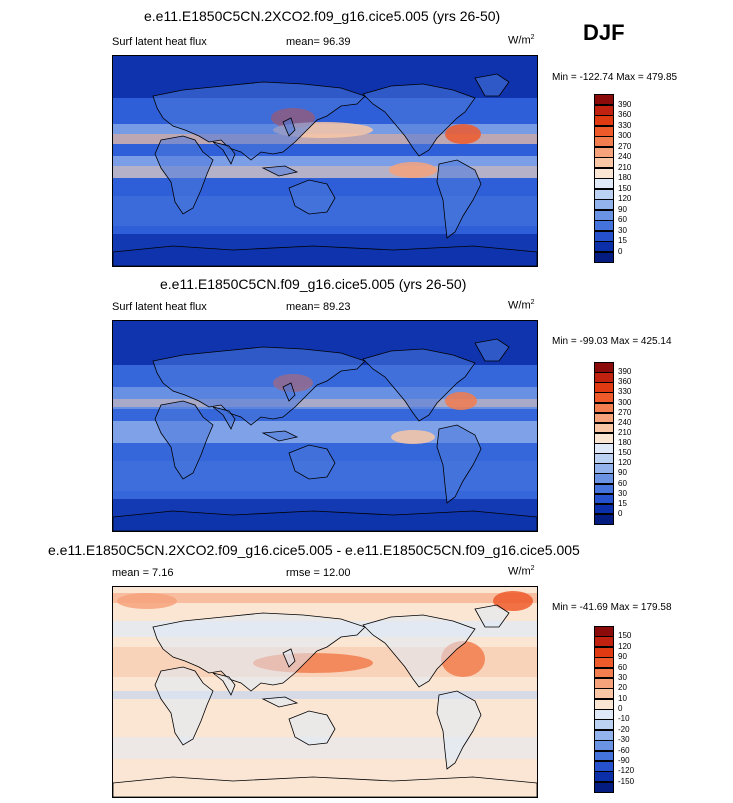 Image resolution: width=733 pixels, height=803 pixels. Describe the element at coordinates (626, 781) in the screenshot. I see `colorbar-tick-label: -150` at that location.